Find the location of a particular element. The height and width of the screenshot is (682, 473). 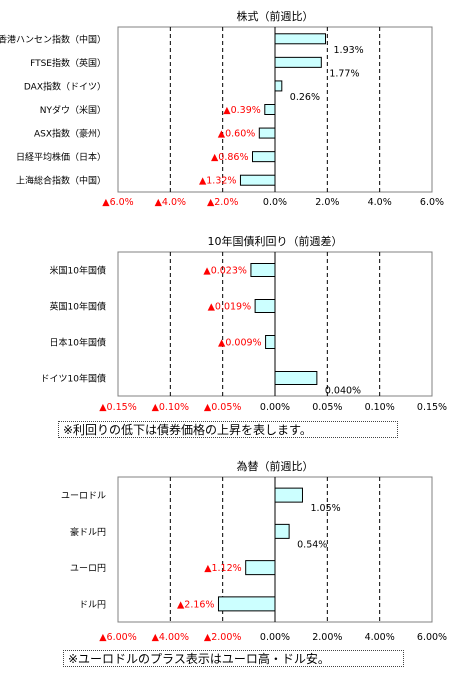

category-label: ドイツ10年国債 is located at coordinates (73, 379).